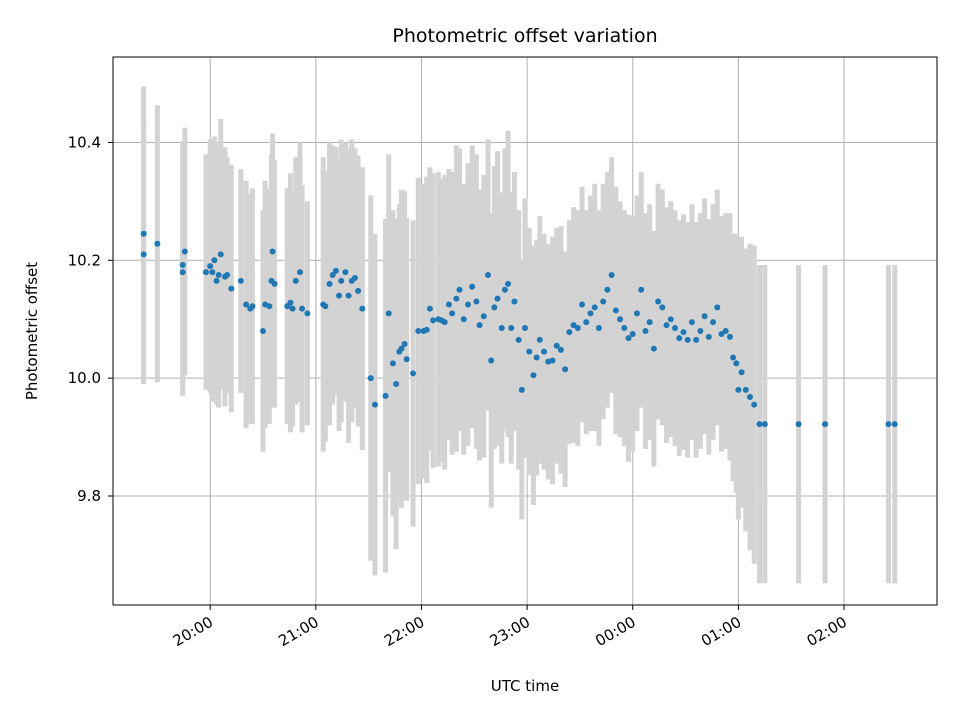  I want to click on y-tick-label: 9.8, so click(89, 496).